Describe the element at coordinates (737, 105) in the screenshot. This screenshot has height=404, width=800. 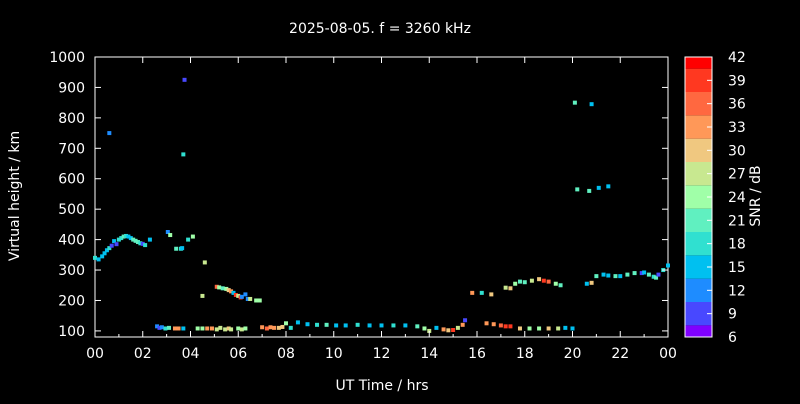
I see `colorbar-tick-label: 36` at that location.